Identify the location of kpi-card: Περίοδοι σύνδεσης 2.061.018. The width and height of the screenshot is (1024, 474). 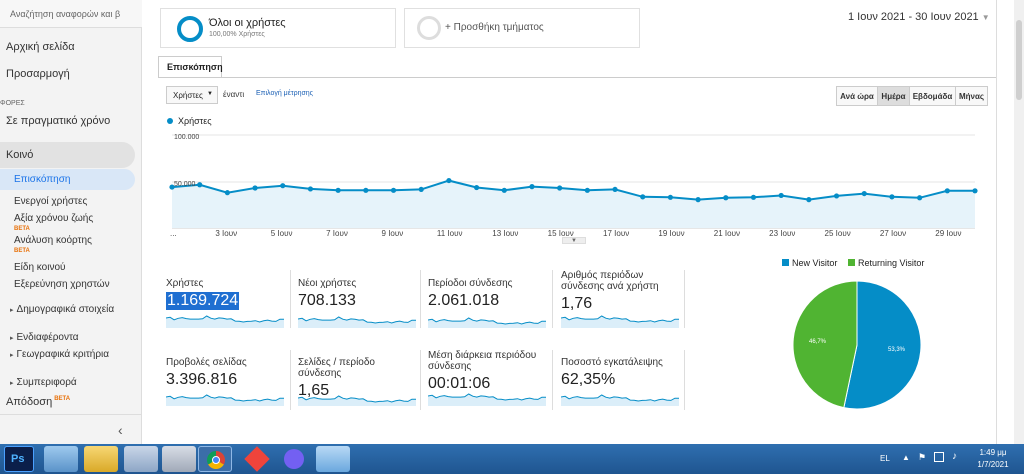
(488, 294).